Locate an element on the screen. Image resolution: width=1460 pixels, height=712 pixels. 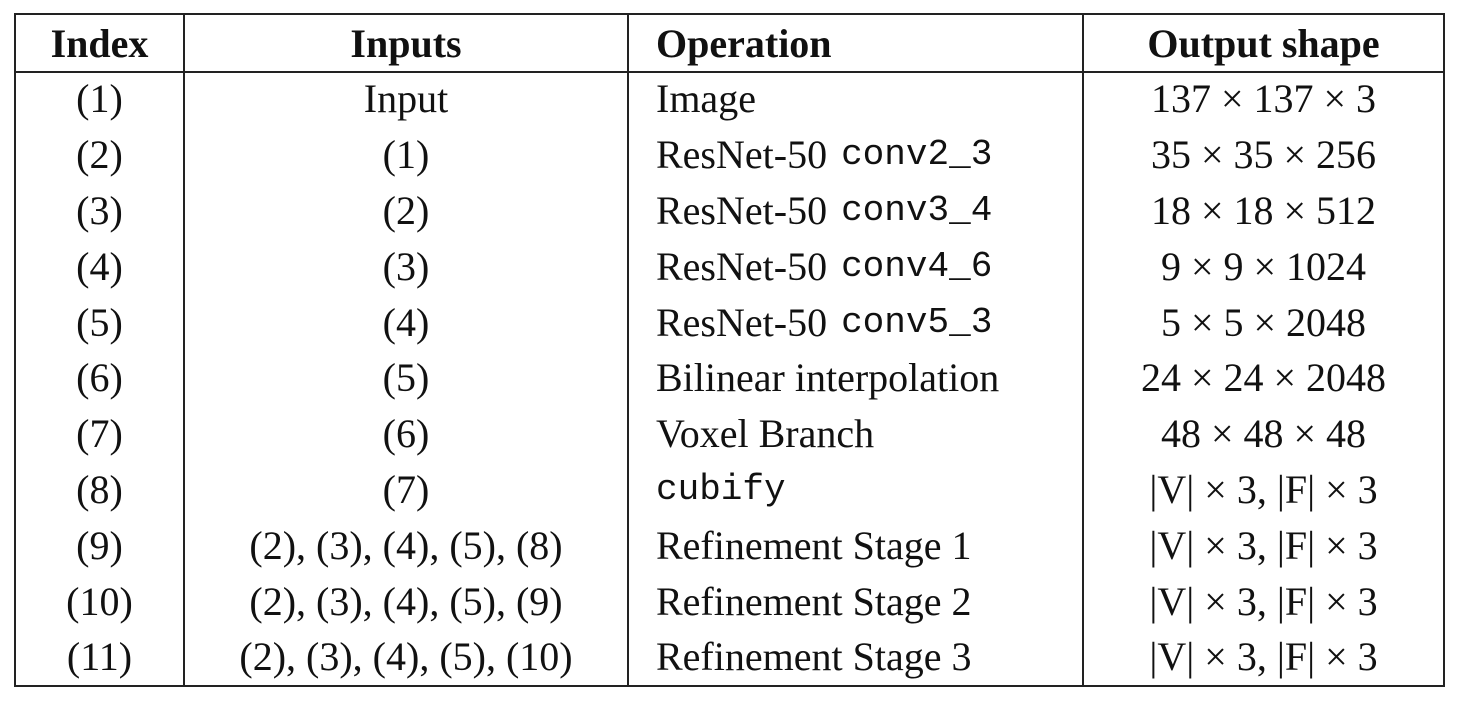
cell-operation: Image is located at coordinates (856, 99).